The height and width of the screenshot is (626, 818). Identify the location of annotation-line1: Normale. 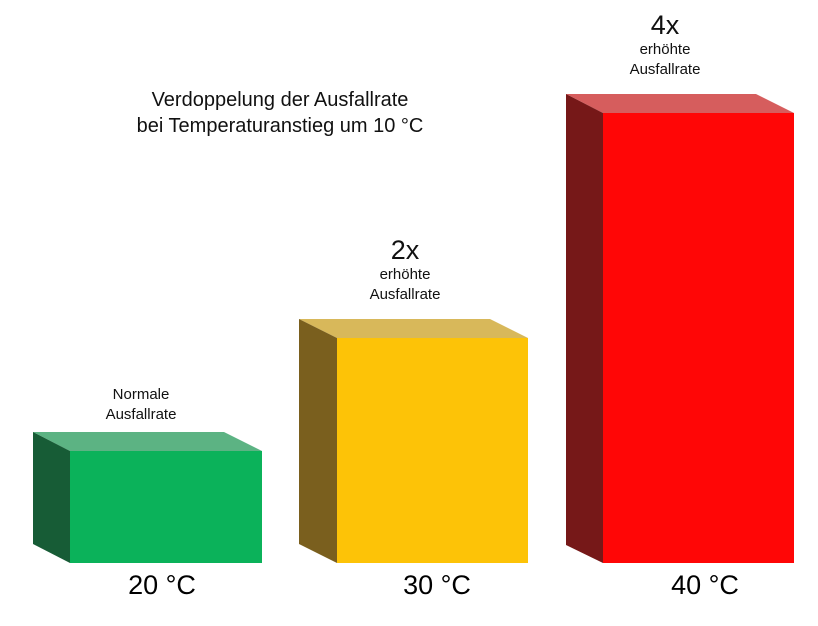
(141, 394).